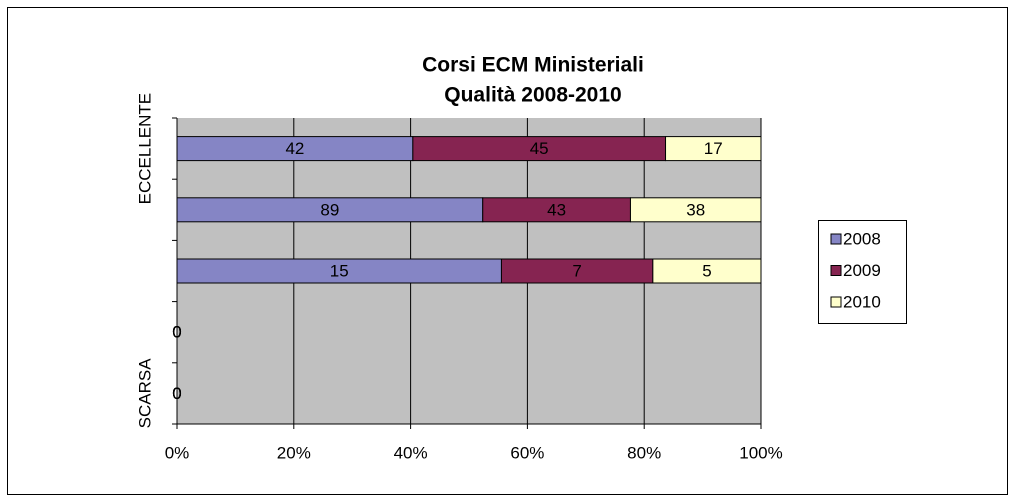  What do you see at coordinates (533, 65) in the screenshot?
I see `chart-title: Corsi ECM Ministeriali` at bounding box center [533, 65].